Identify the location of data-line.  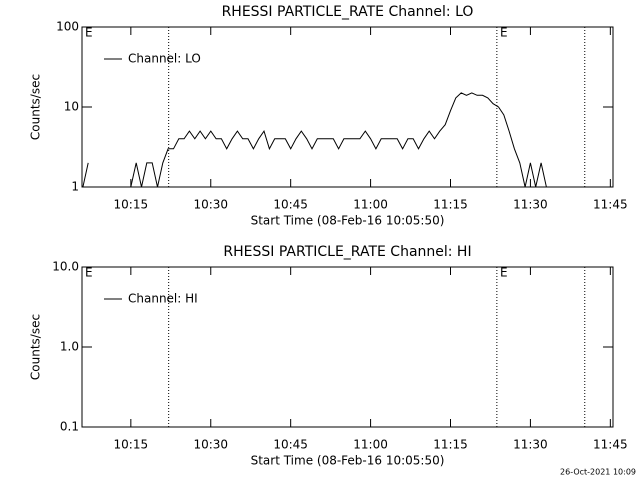
(314, 140).